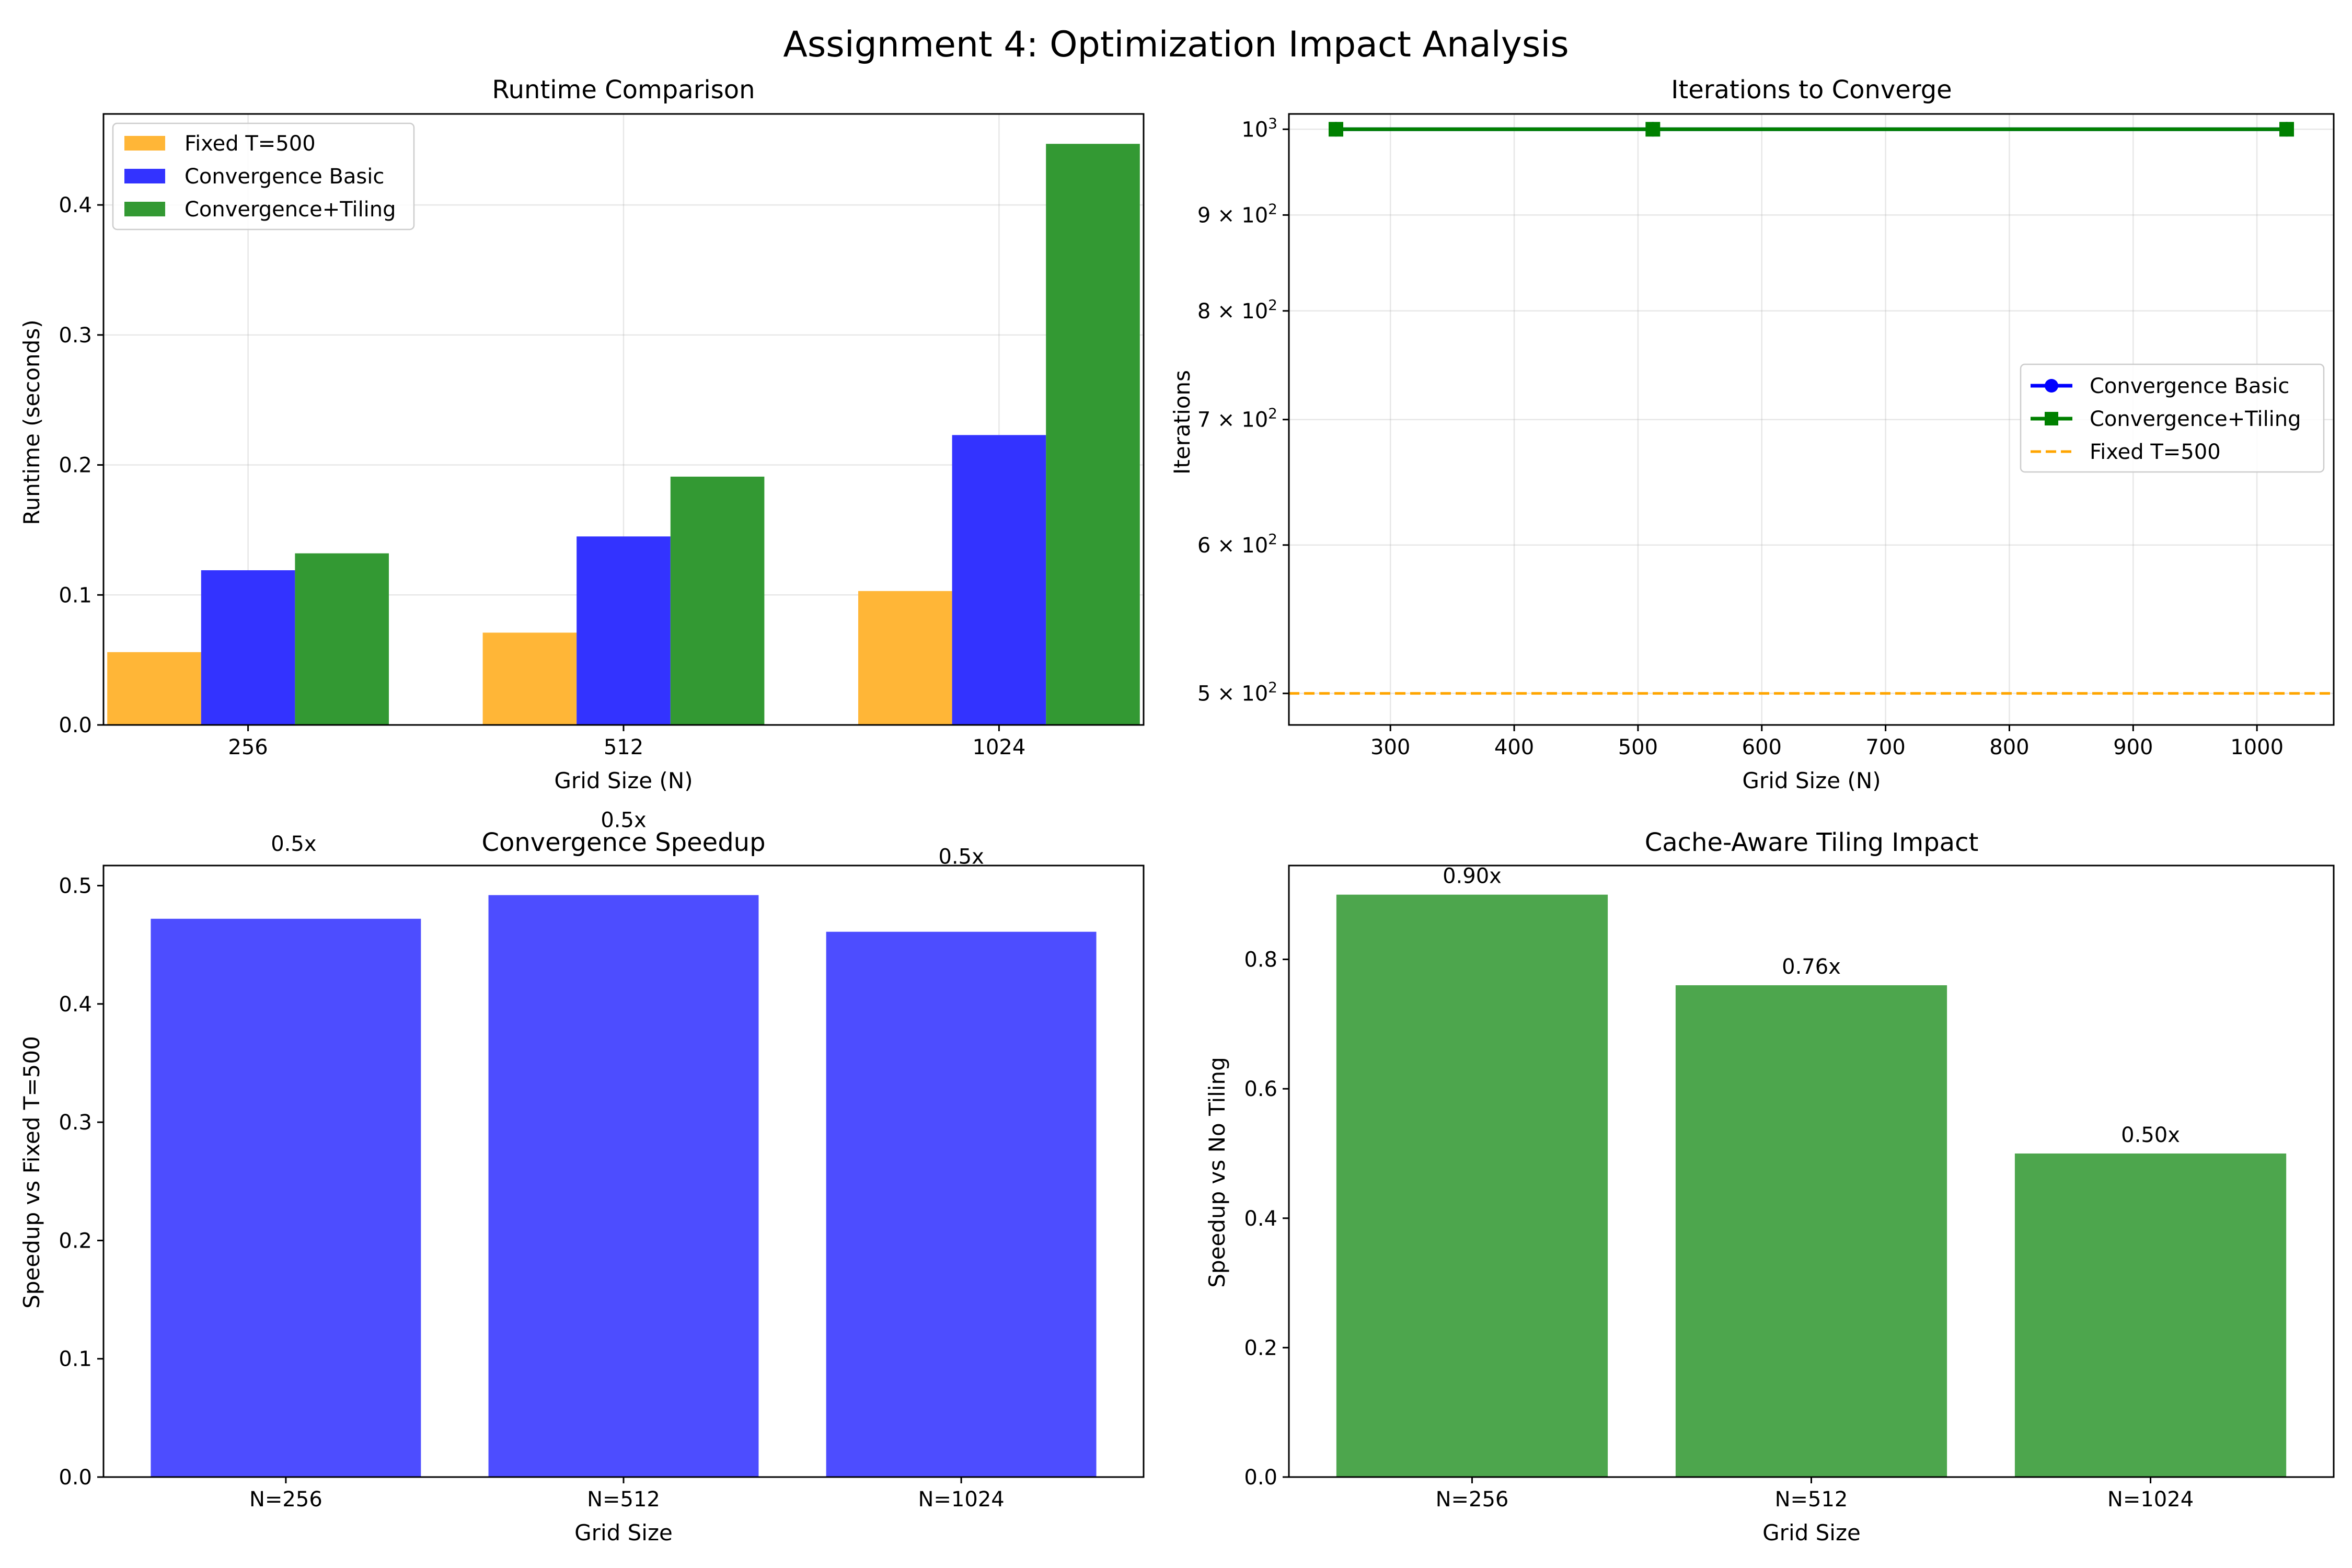  Describe the element at coordinates (248, 747) in the screenshot. I see `runtime-xtick-label: 256` at that location.